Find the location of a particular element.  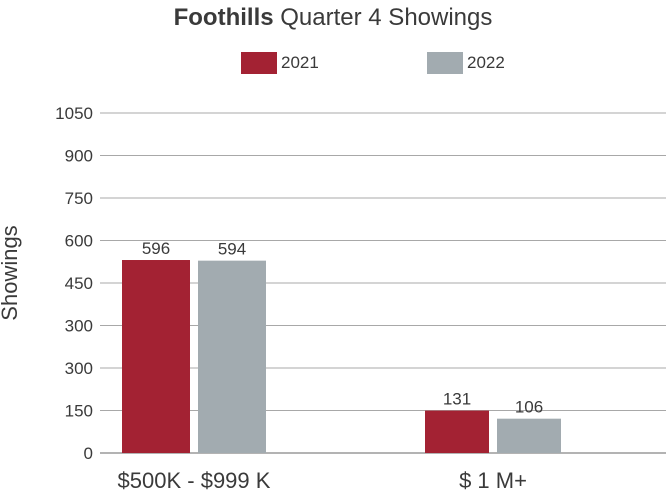

y-tick-label: 0 is located at coordinates (88, 453).